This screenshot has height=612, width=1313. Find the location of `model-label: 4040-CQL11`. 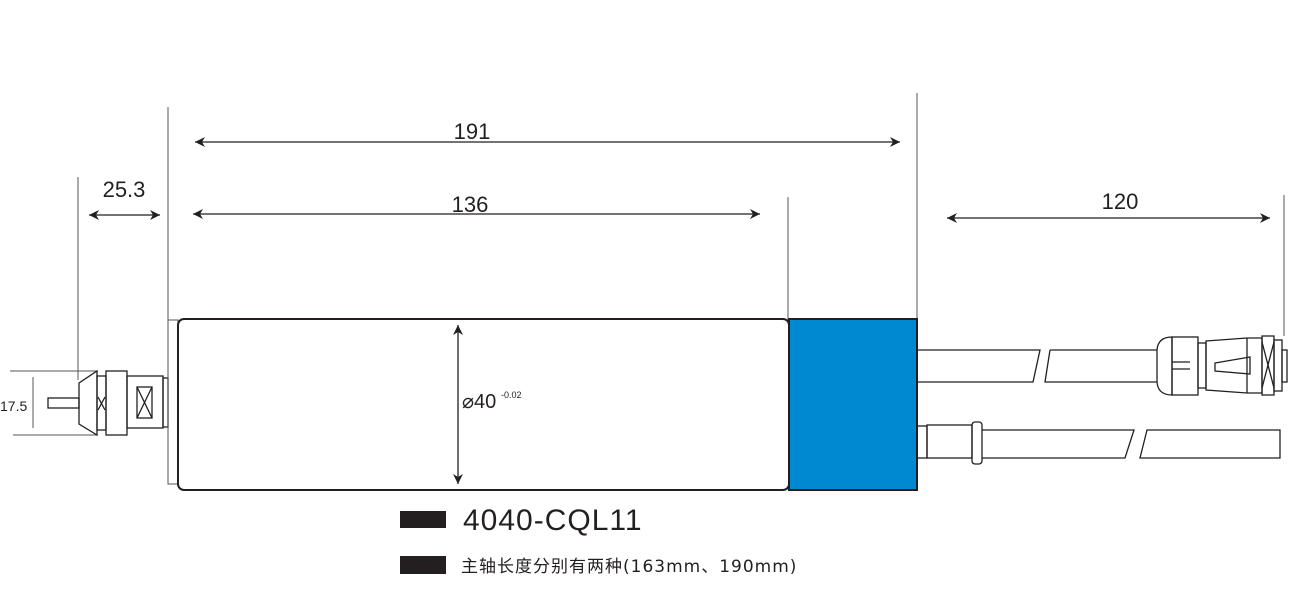

model-label: 4040-CQL11 is located at coordinates (553, 520).